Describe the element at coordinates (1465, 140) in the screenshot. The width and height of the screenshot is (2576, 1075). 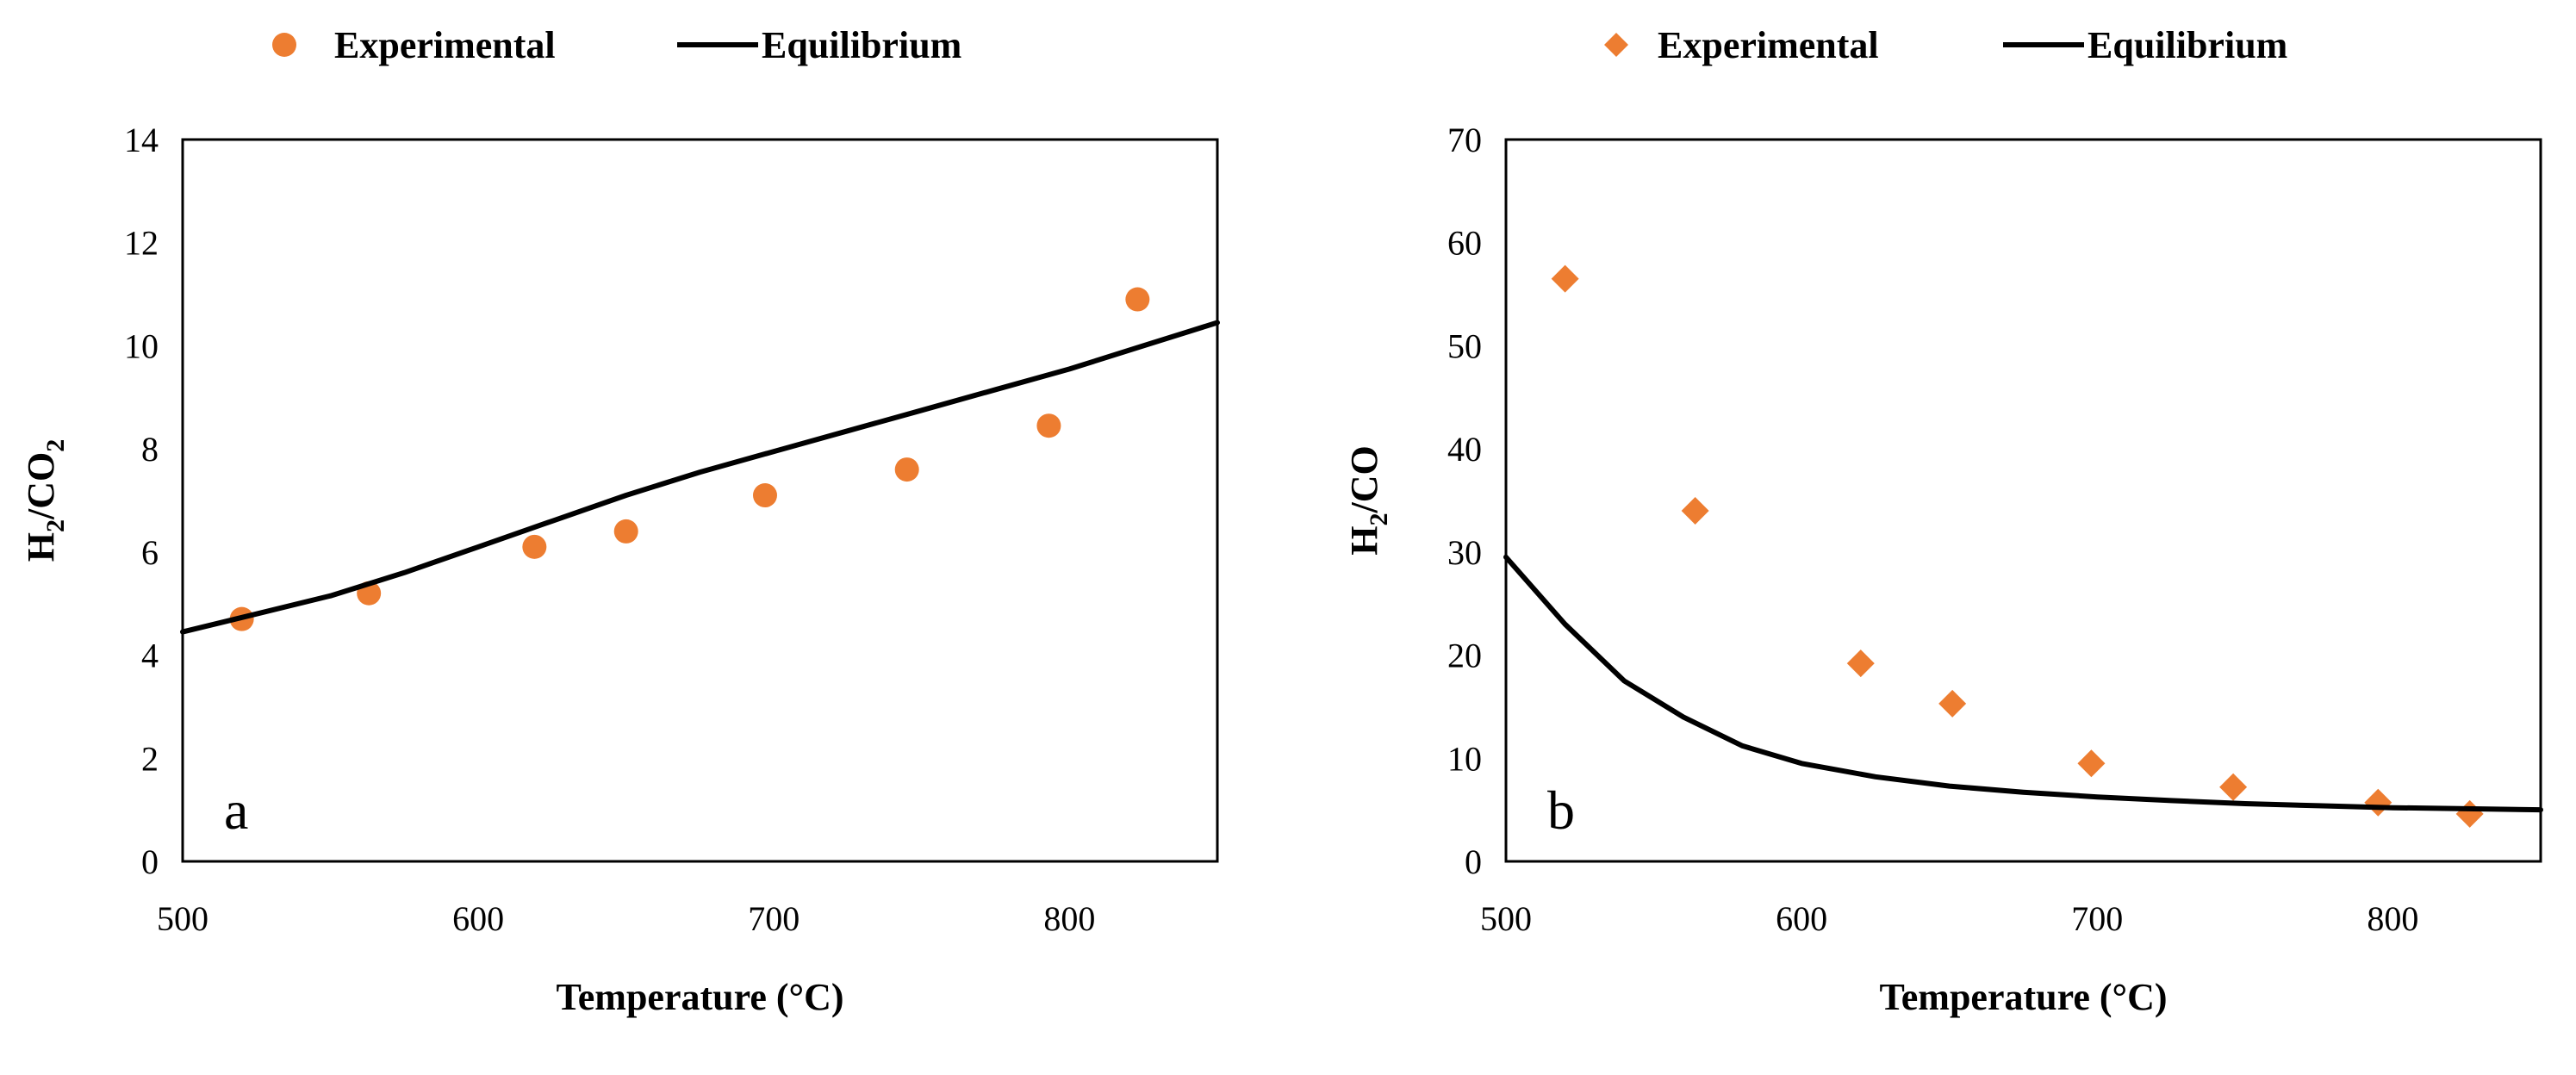
I see `y-tick-label: 70` at that location.